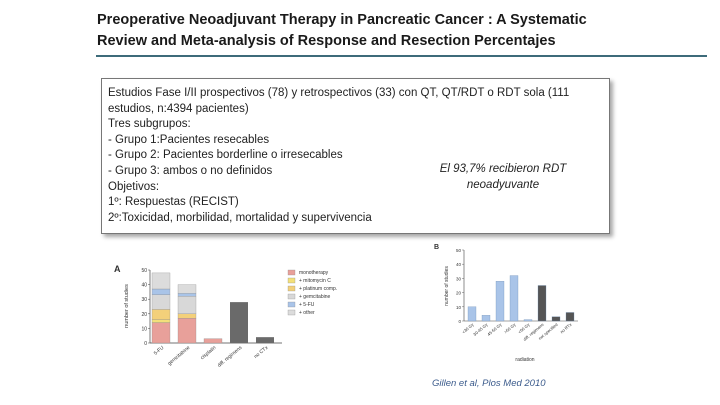 The image size is (720, 405). What do you see at coordinates (178, 108) in the screenshot?
I see `summary-line-2: estudios, n:4394 pacientes)` at bounding box center [178, 108].